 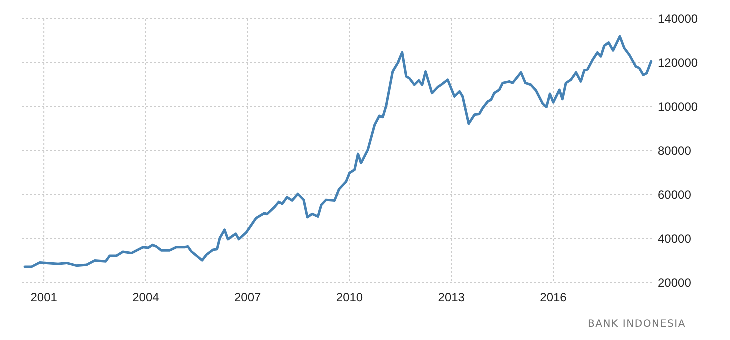 I want to click on x-tick-label: 2001, so click(x=44, y=297).